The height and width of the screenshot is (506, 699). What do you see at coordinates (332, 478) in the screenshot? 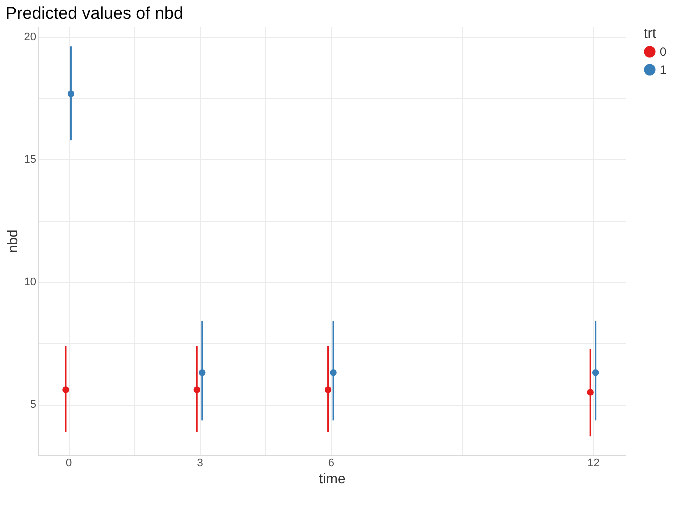
I see `x-axis-title: time` at bounding box center [332, 478].